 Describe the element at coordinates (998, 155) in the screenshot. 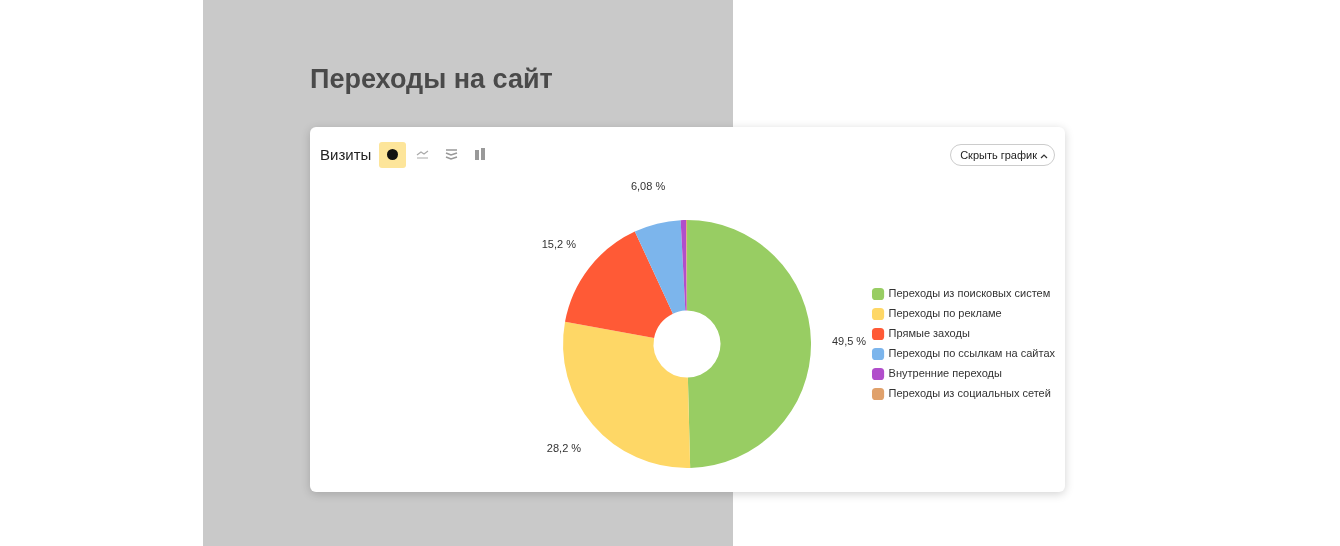

I see `text: Скрыть график` at that location.